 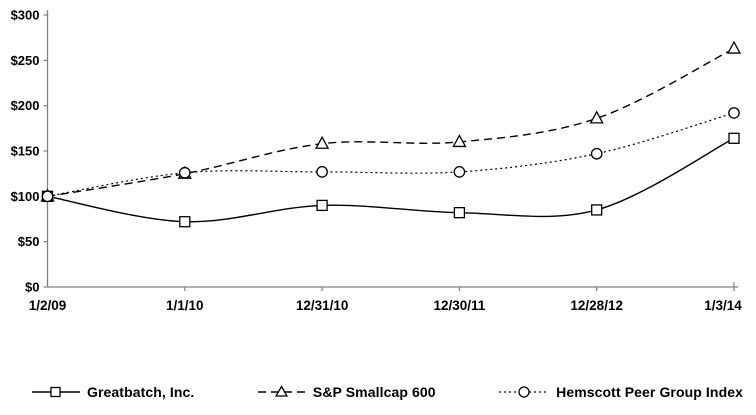 What do you see at coordinates (596, 305) in the screenshot?
I see `x-axis-tick-label: 12/28/12` at bounding box center [596, 305].